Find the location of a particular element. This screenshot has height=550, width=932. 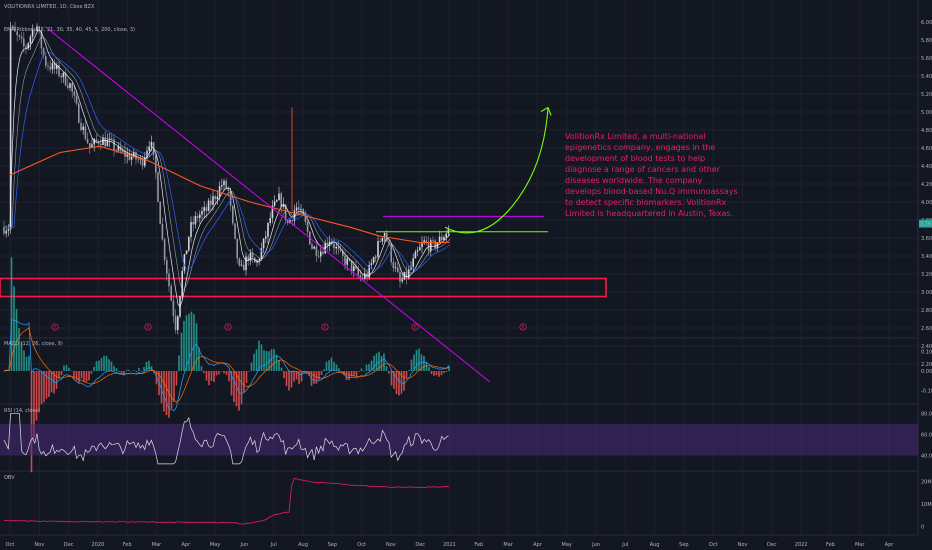

x-tick-label: Jun is located at coordinates (595, 545).